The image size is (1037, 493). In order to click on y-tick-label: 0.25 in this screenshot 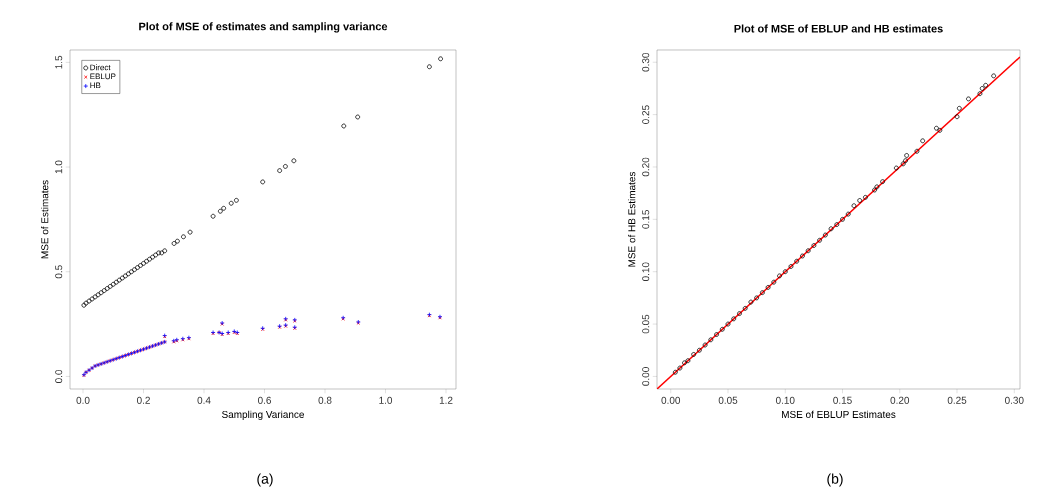, I will do `click(646, 114)`.